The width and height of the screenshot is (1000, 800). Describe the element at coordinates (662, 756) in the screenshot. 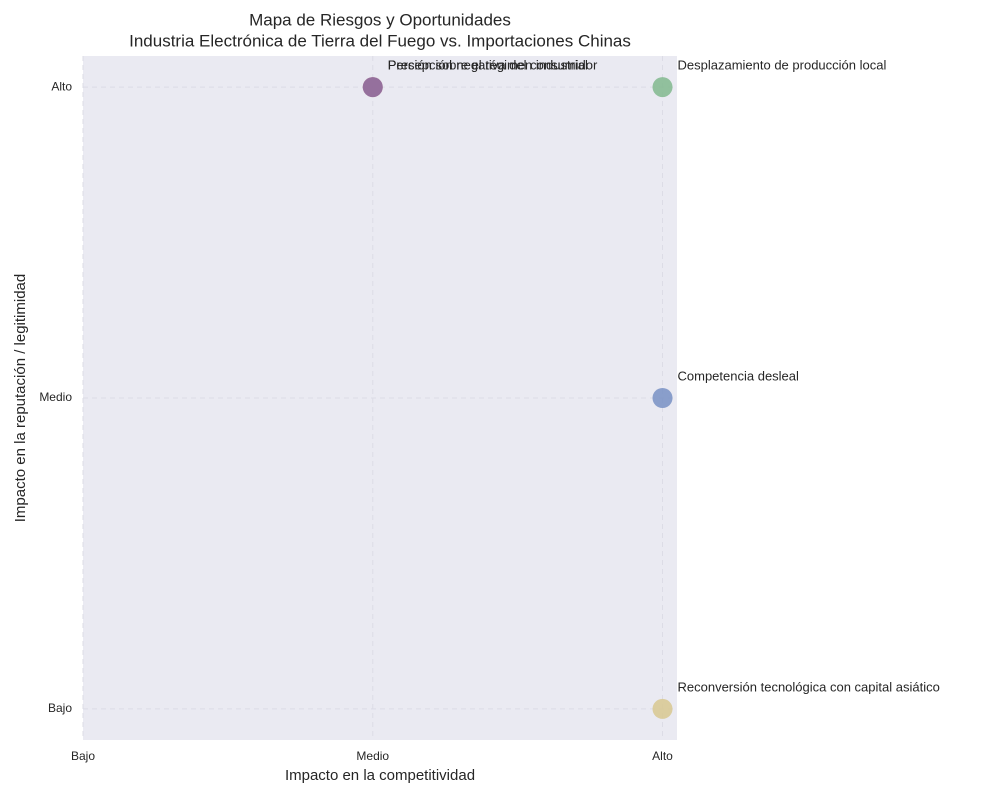

I see `x-tick-label: Alto` at that location.